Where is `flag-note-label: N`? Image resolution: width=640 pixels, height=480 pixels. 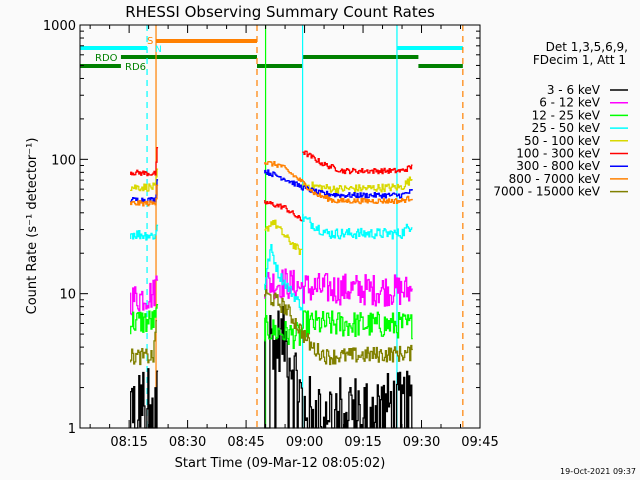
flag-note-label: N is located at coordinates (158, 50).